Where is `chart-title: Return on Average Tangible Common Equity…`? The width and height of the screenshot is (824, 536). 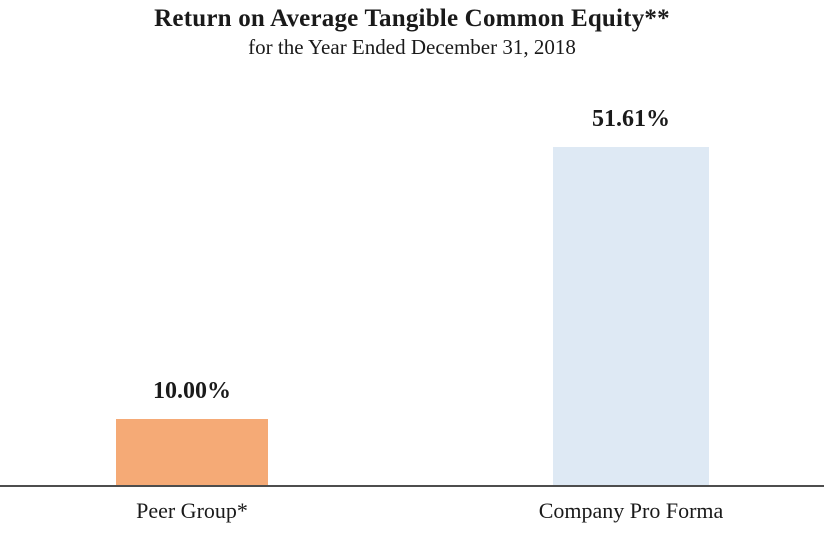 chart-title: Return on Average Tangible Common Equity… is located at coordinates (412, 18).